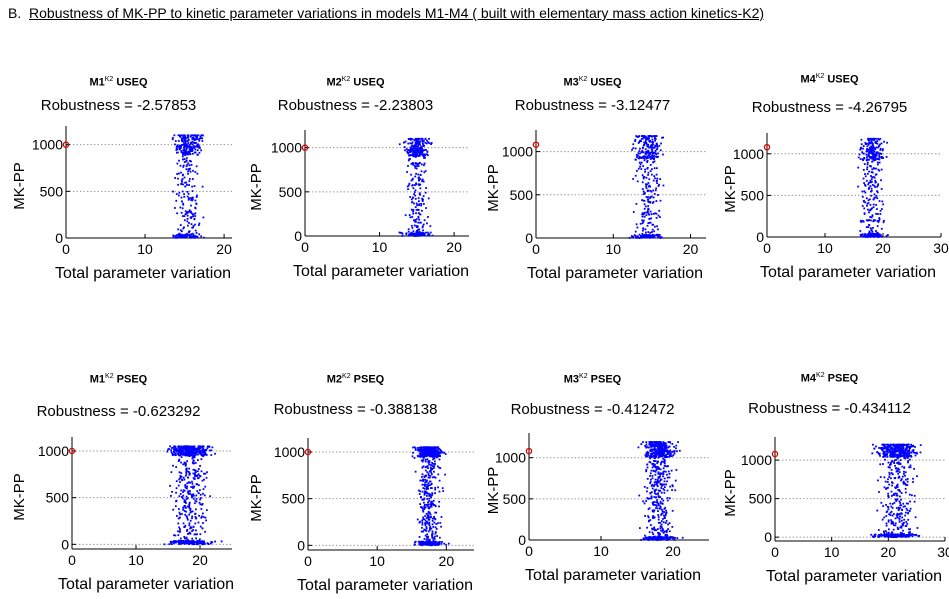 This screenshot has width=949, height=599. What do you see at coordinates (118, 379) in the screenshot?
I see `panel-title: M1K2 PSEQ` at bounding box center [118, 379].